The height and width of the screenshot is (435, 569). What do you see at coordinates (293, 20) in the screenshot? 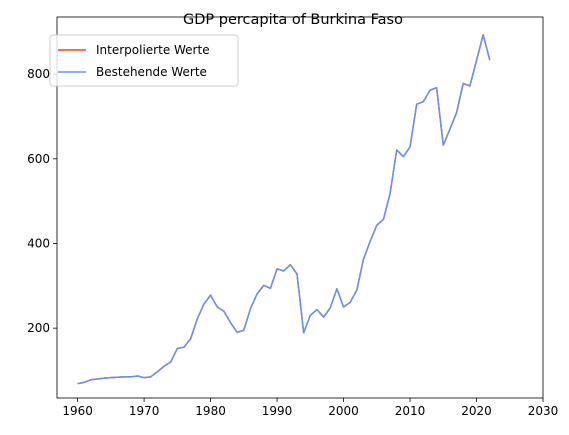
I see `chart-title: GDP percapita of Burkina Faso` at bounding box center [293, 20].